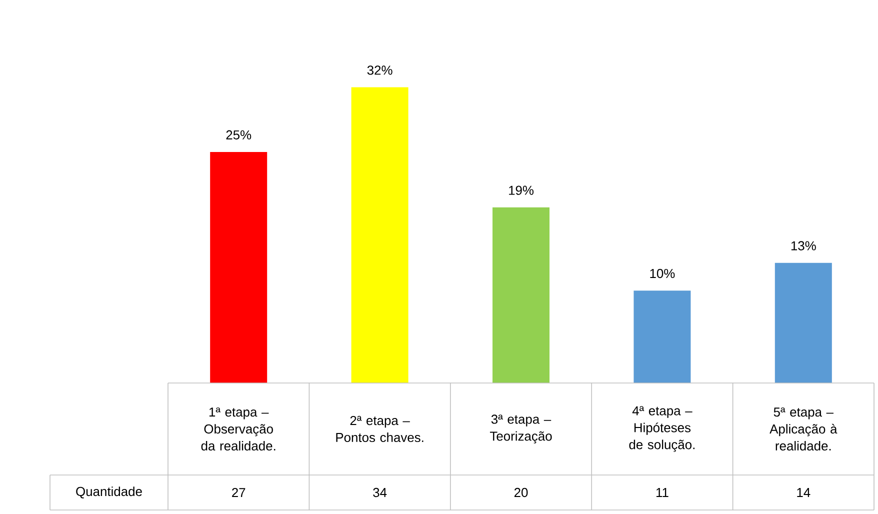  I want to click on x-tick-label: 5ª etapa – Aplicação à realidade., so click(804, 429).